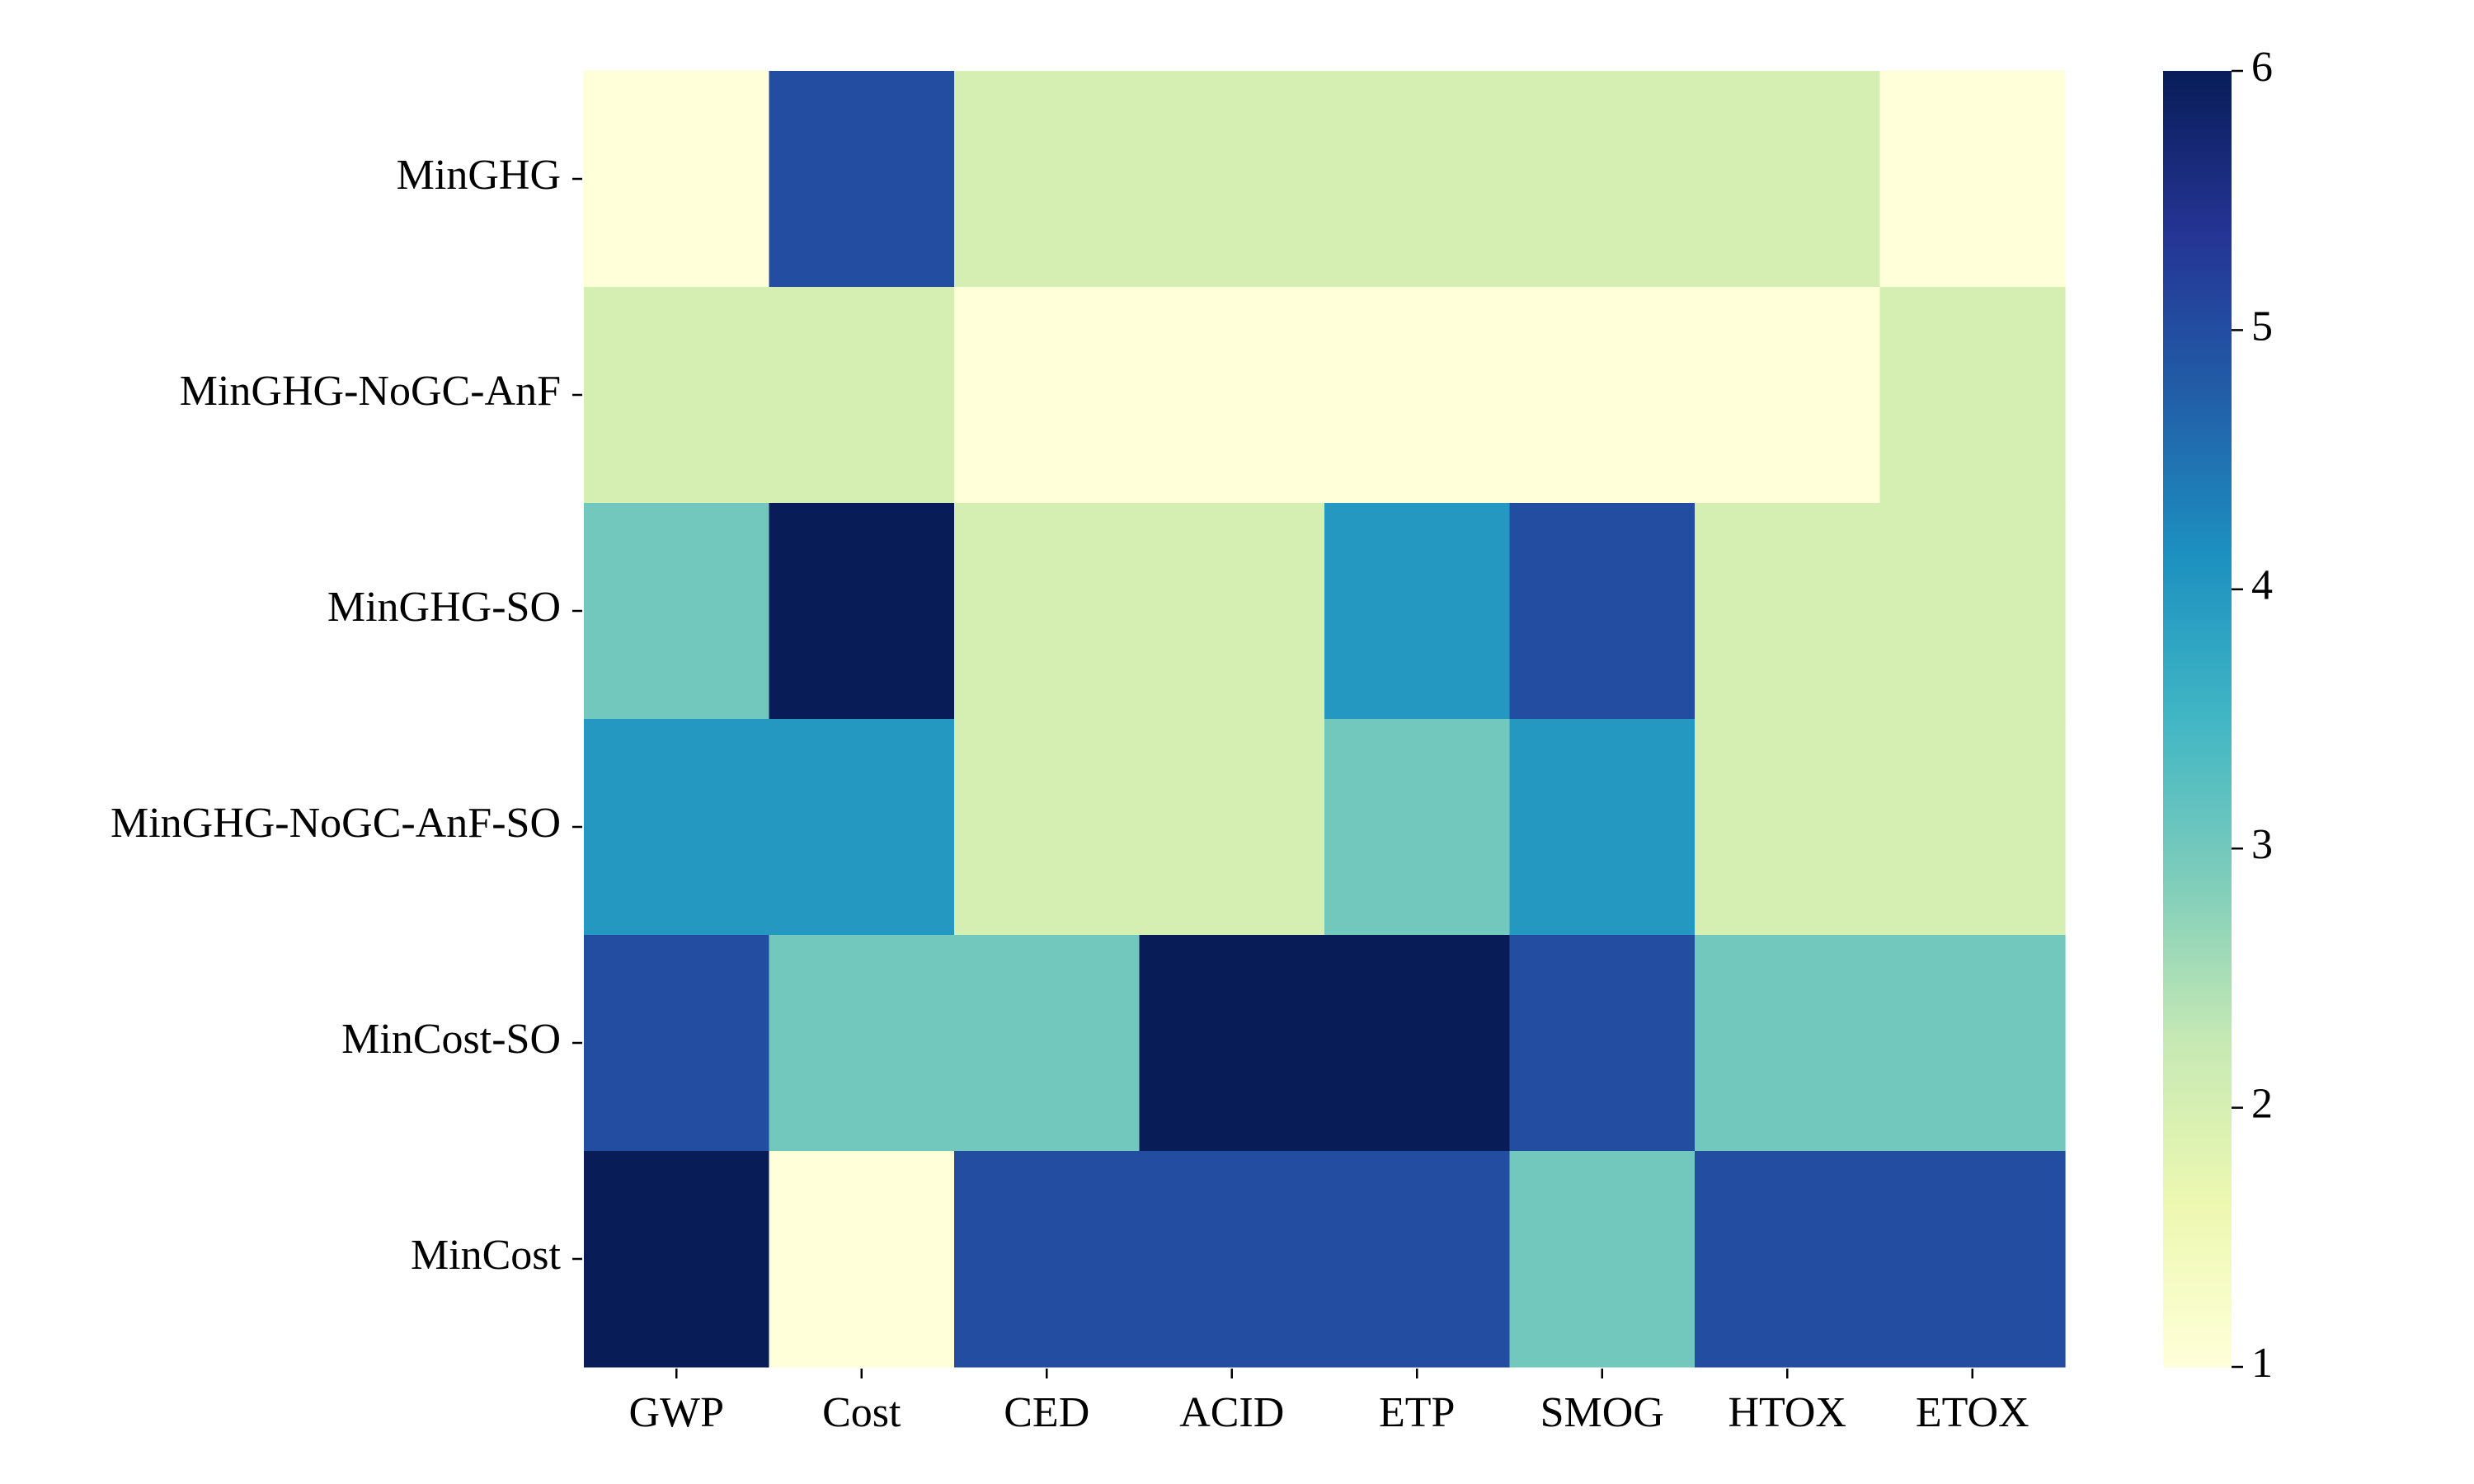 This screenshot has width=2474, height=1484. I want to click on colorbar-tick-label: 6, so click(2262, 67).